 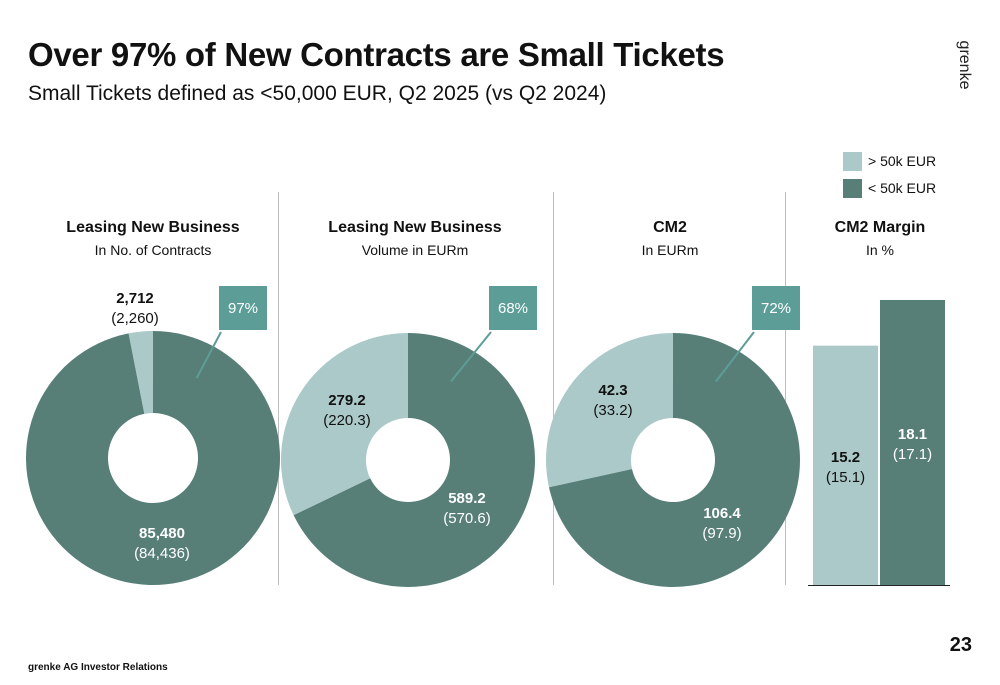 I want to click on data-label-large-cm2: 42.3, so click(x=612, y=390).